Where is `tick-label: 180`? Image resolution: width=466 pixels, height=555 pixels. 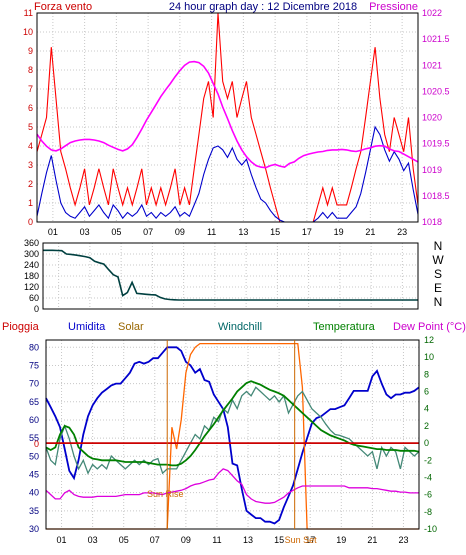 tick-label: 180 is located at coordinates (31, 276).